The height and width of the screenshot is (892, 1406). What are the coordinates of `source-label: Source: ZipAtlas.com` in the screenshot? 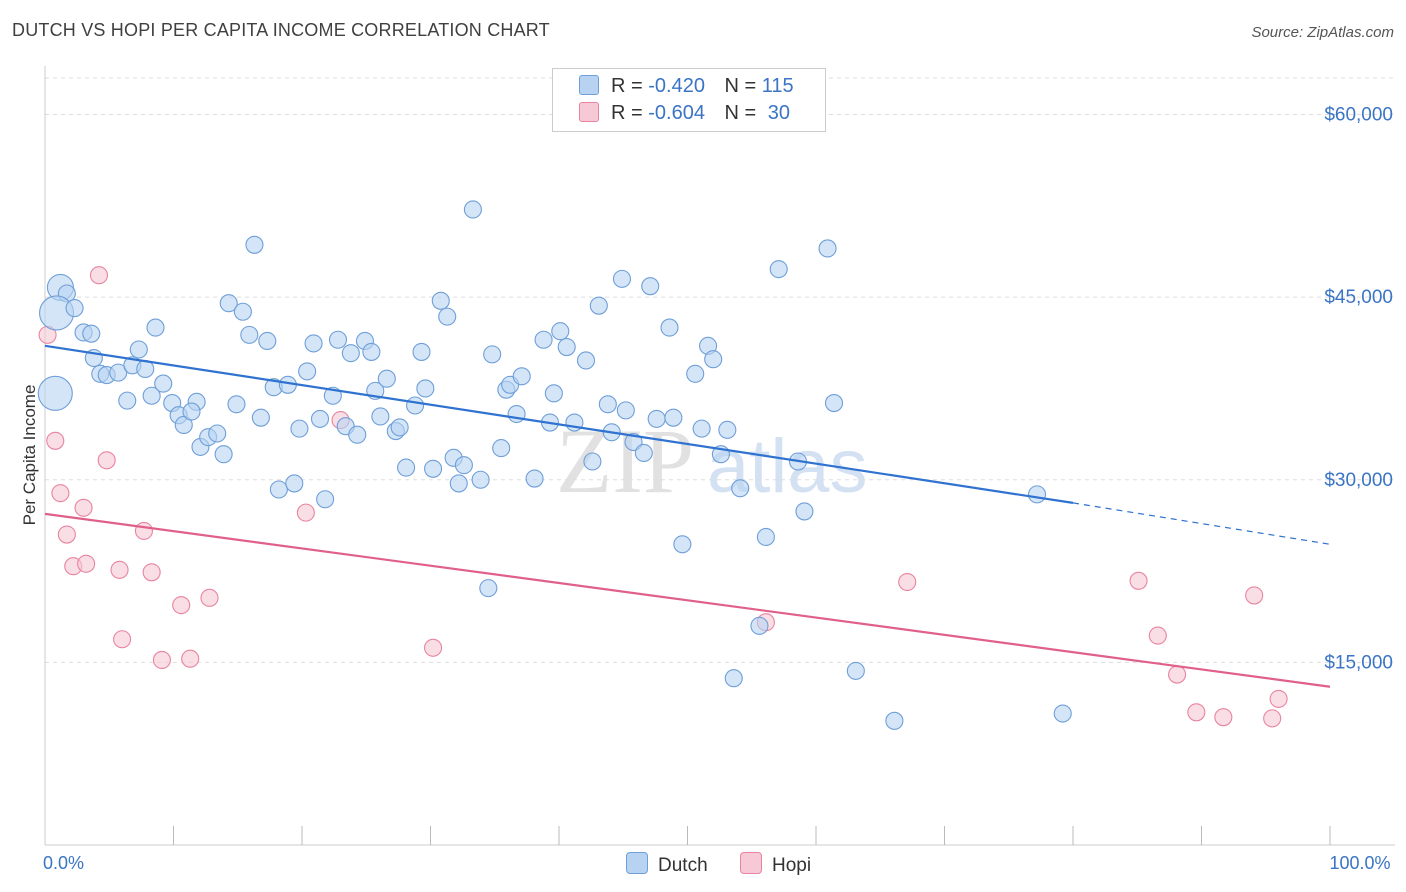 It's located at (1322, 32).